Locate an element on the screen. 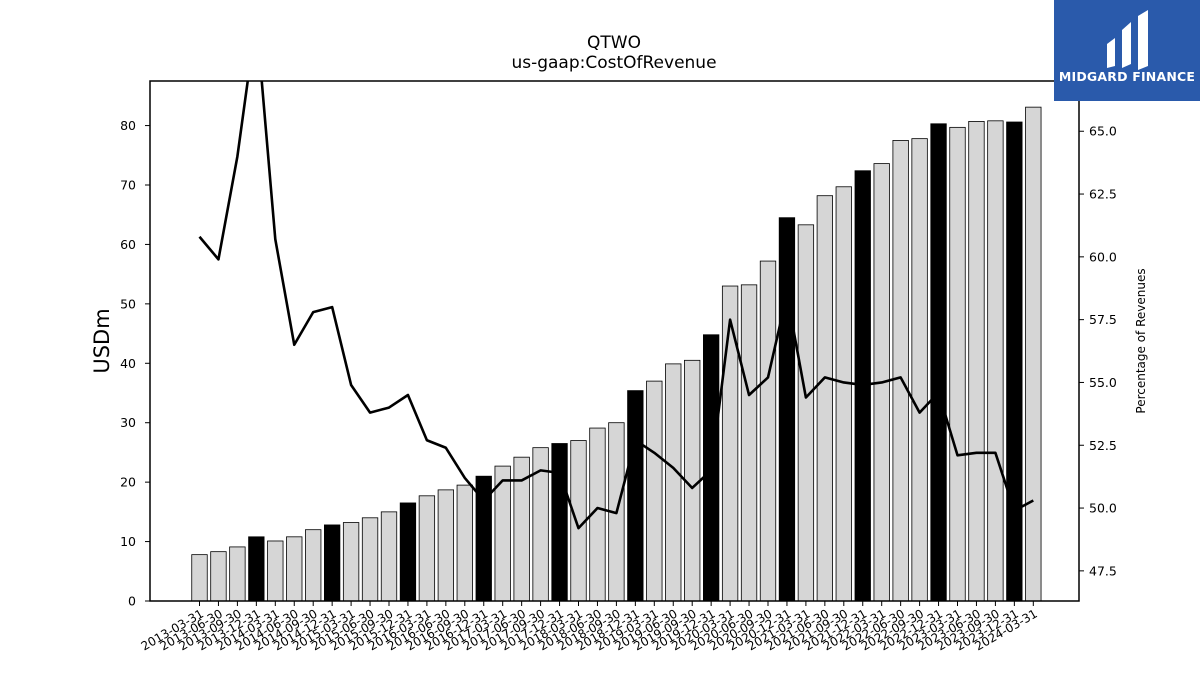 The height and width of the screenshot is (675, 1200). y2-tick-label: 65.0 is located at coordinates (1103, 131).